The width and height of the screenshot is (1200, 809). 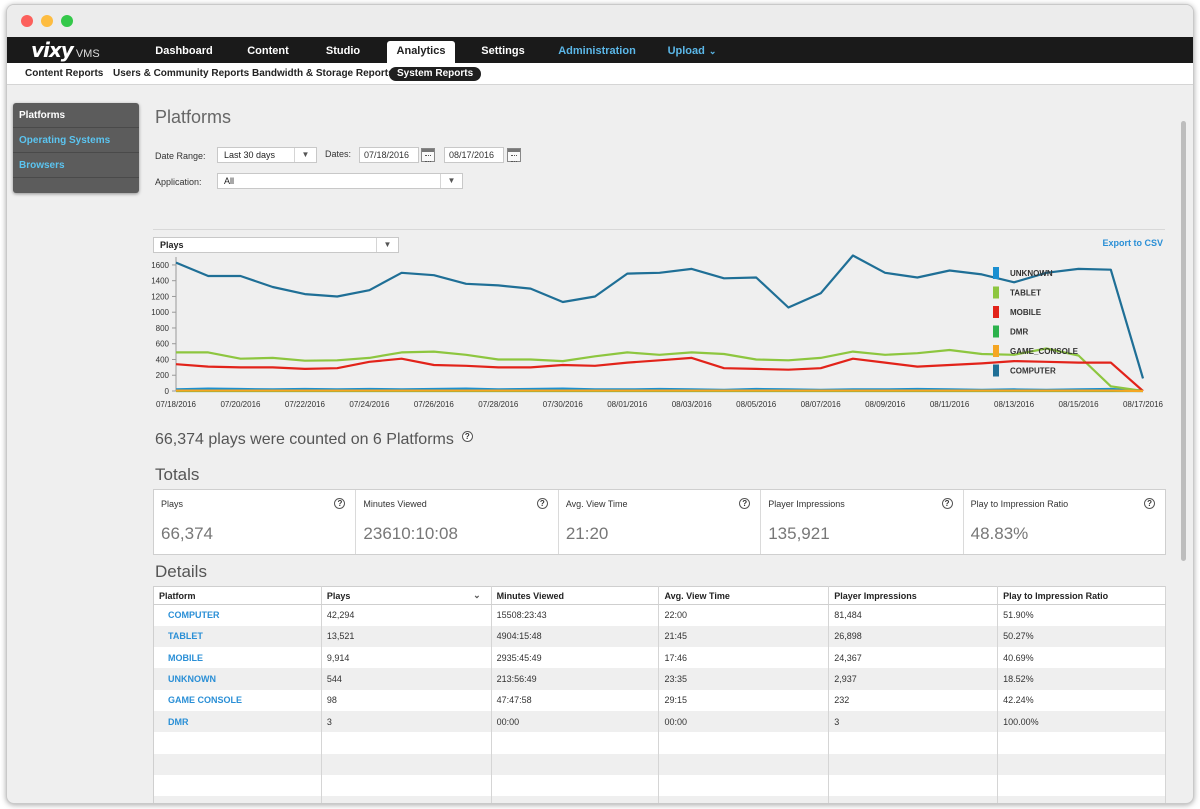 I want to click on x-tick-label: 07/30/2016, so click(x=563, y=404).